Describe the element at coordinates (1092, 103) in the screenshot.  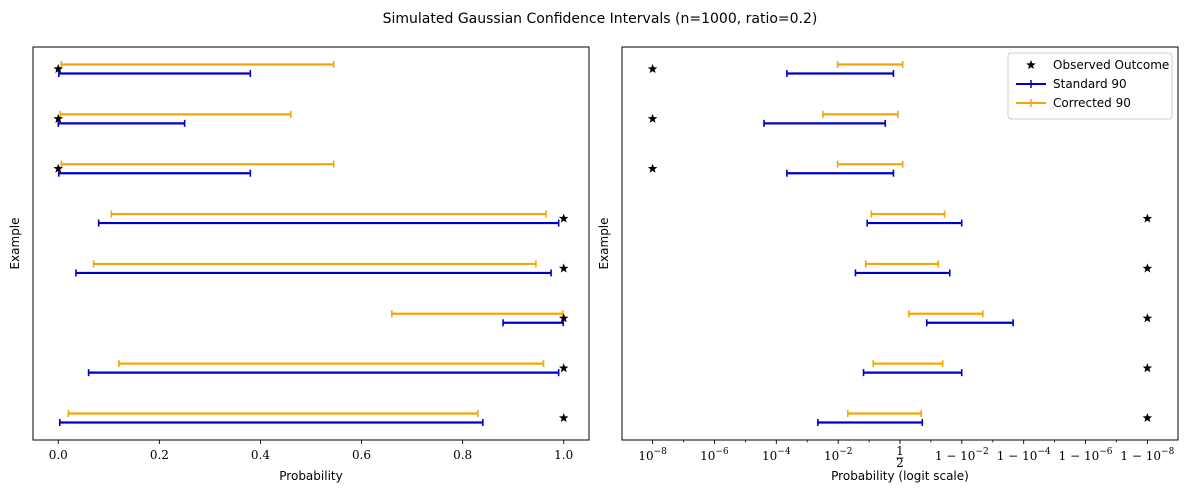
I see `legend-label: Corrected 90` at that location.